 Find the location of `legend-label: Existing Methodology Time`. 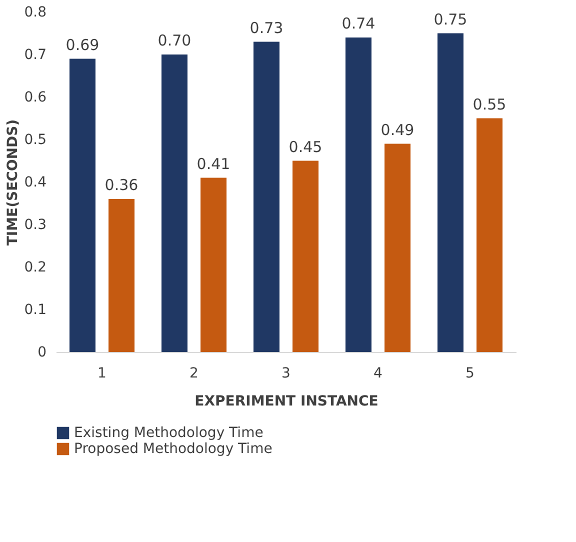

legend-label: Existing Methodology Time is located at coordinates (169, 433).